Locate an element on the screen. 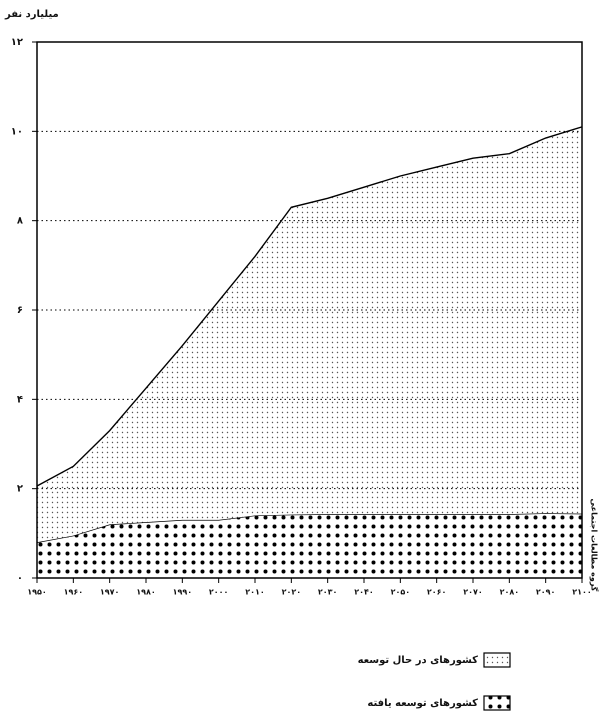 The height and width of the screenshot is (715, 604). x-tick-label: ۲۰۸۰ is located at coordinates (510, 592).